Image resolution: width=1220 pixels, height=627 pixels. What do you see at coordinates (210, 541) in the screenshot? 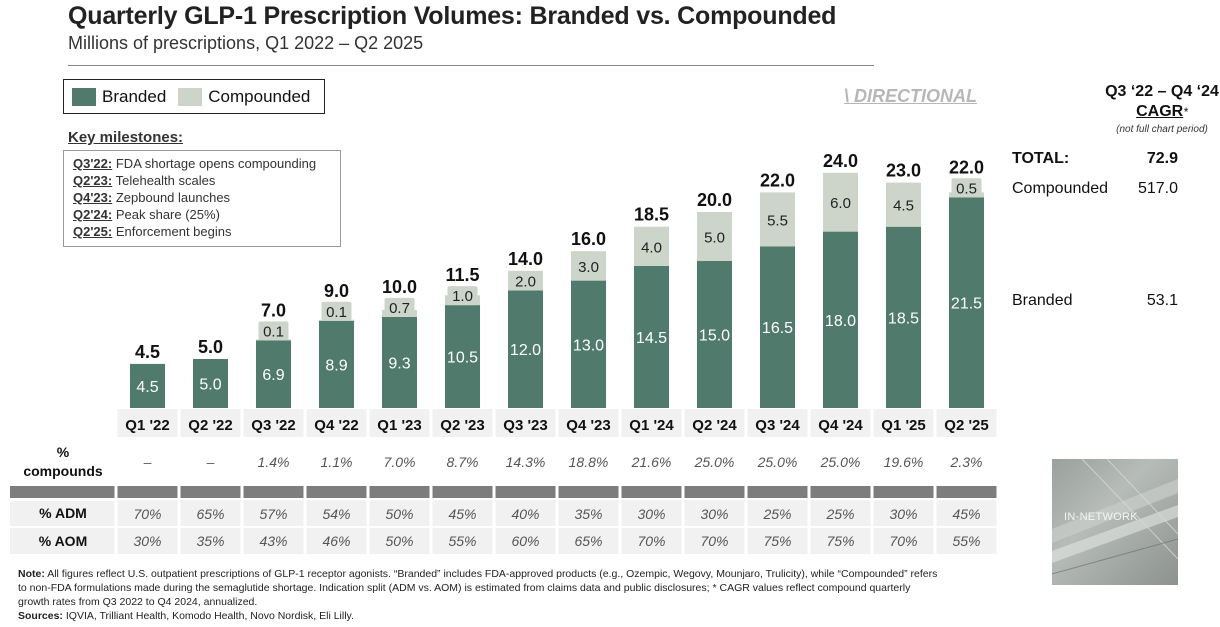
I see `aom-cell: 35%` at bounding box center [210, 541].